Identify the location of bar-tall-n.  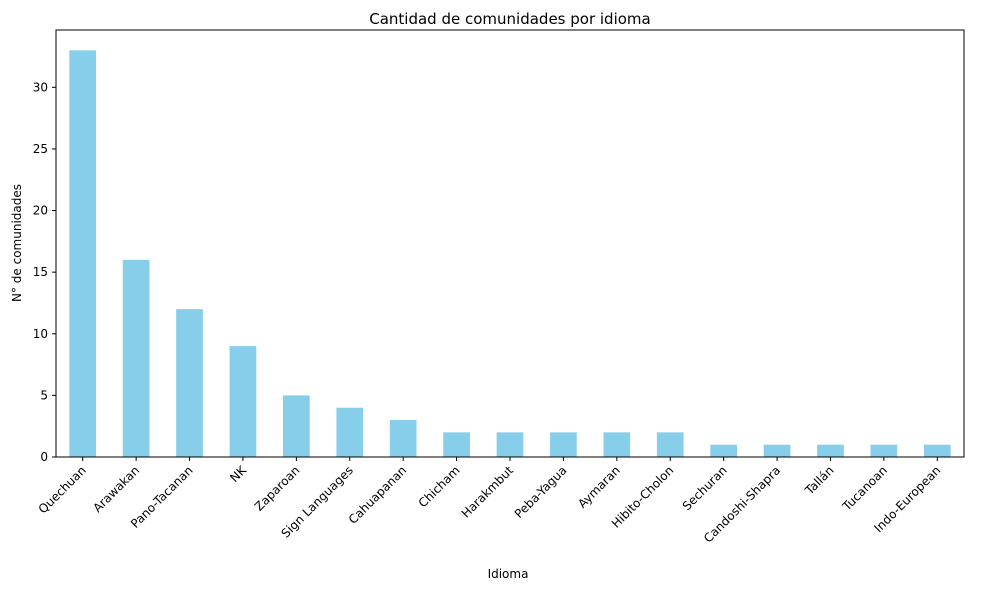
(830, 450).